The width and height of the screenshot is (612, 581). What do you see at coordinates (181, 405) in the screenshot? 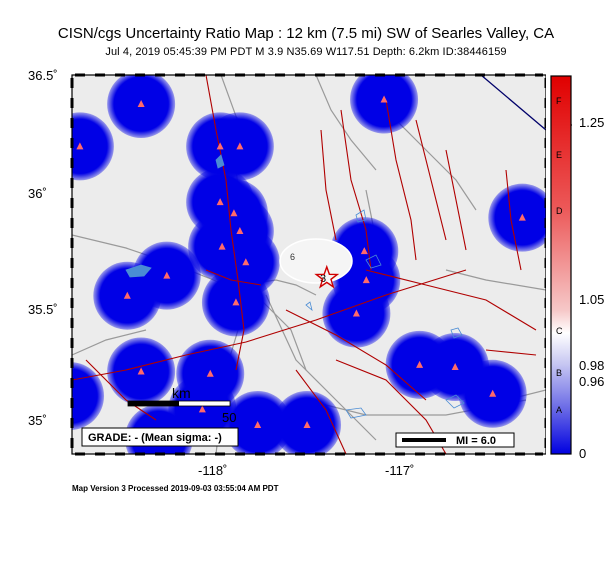
I see `scale-bar: km 50` at bounding box center [181, 405].